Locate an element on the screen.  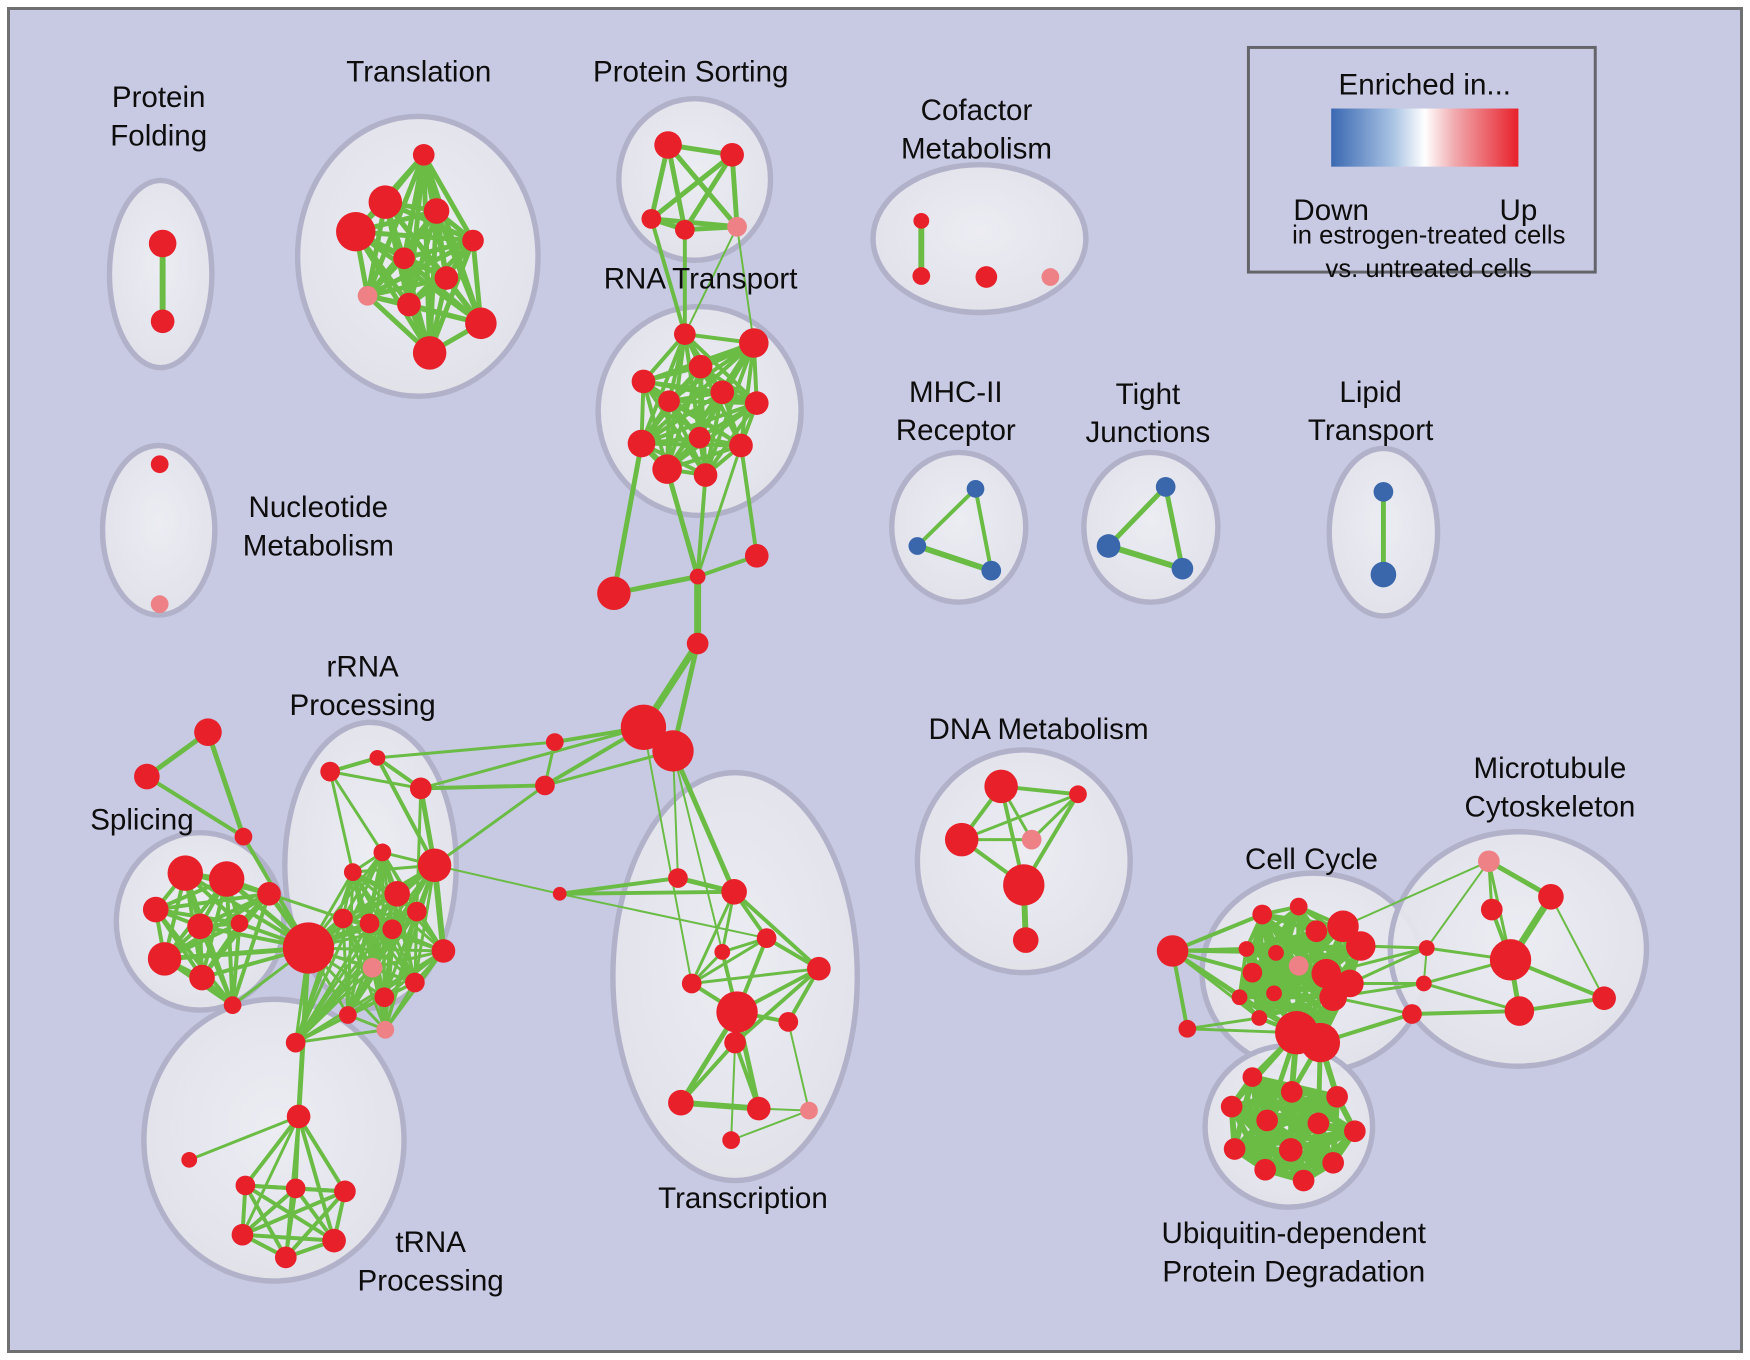
network-node-DM3 is located at coordinates (961, 839).